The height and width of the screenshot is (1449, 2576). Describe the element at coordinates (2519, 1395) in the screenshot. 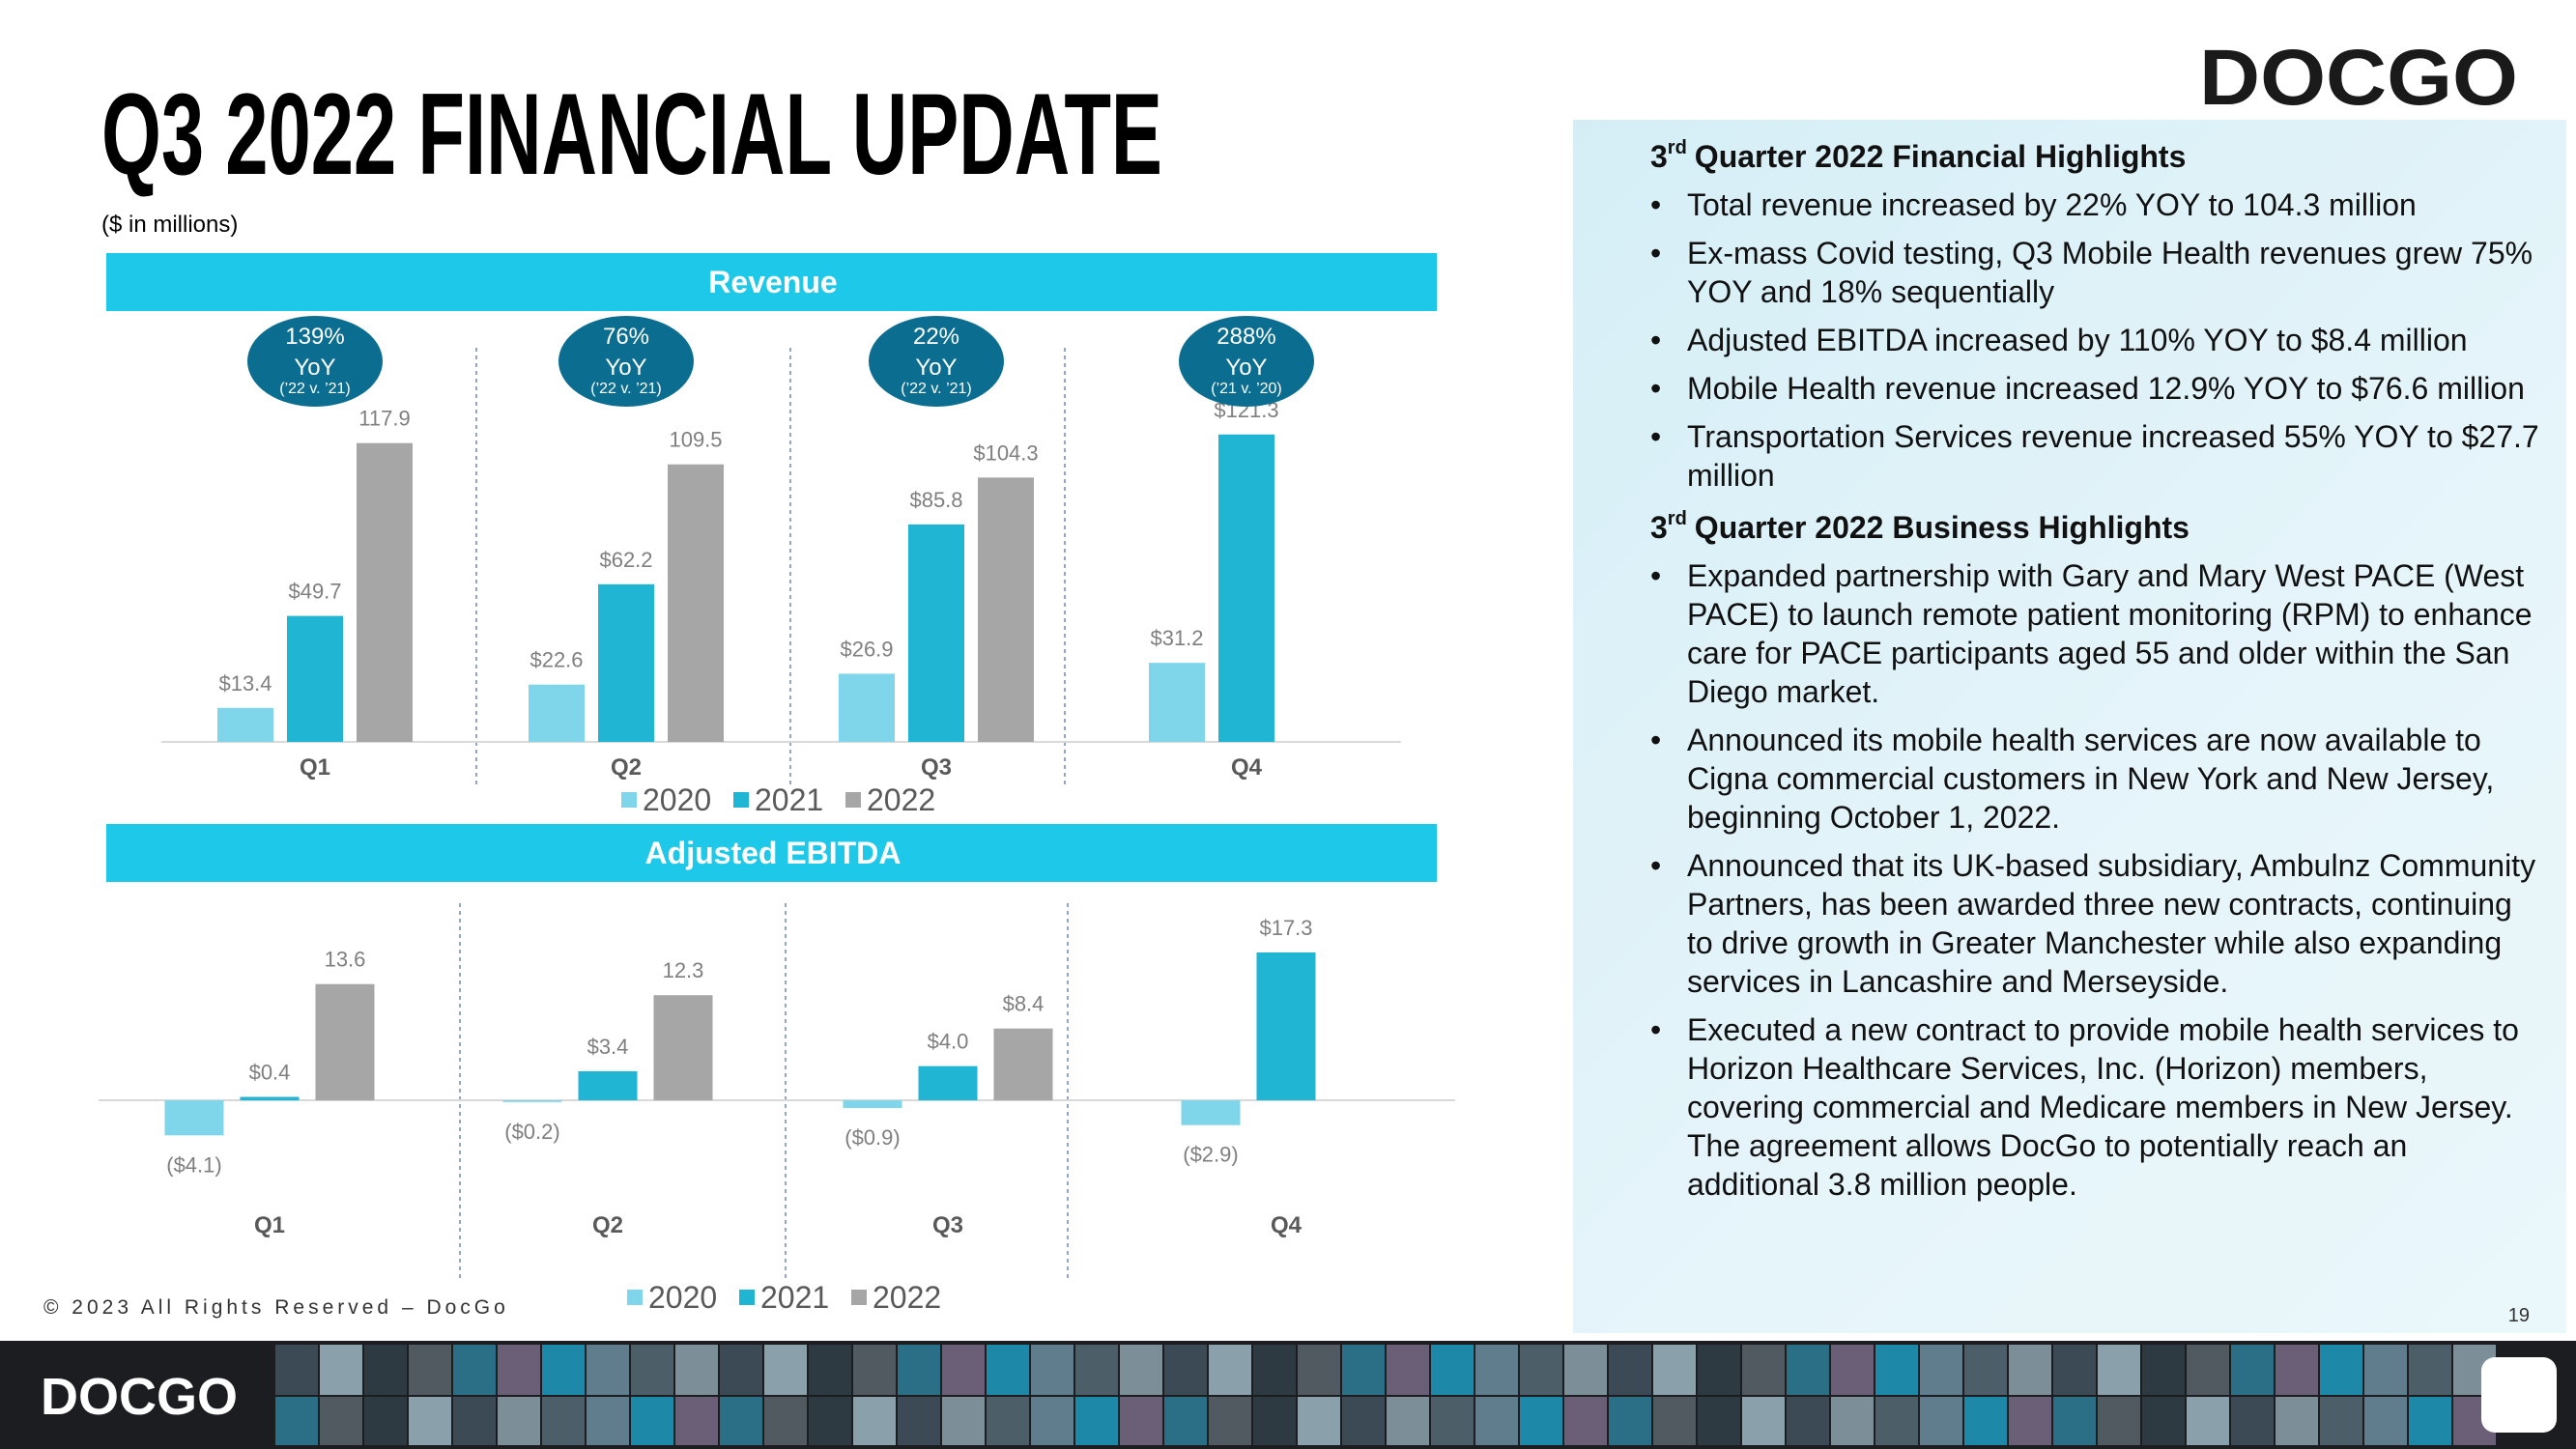

I see `footer-icon` at that location.